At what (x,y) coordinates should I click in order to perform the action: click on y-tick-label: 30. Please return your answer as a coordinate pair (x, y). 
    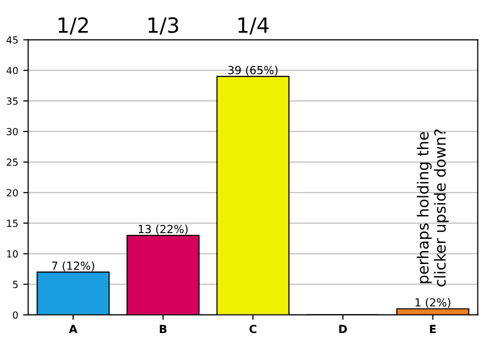
    Looking at the image, I should click on (12, 132).